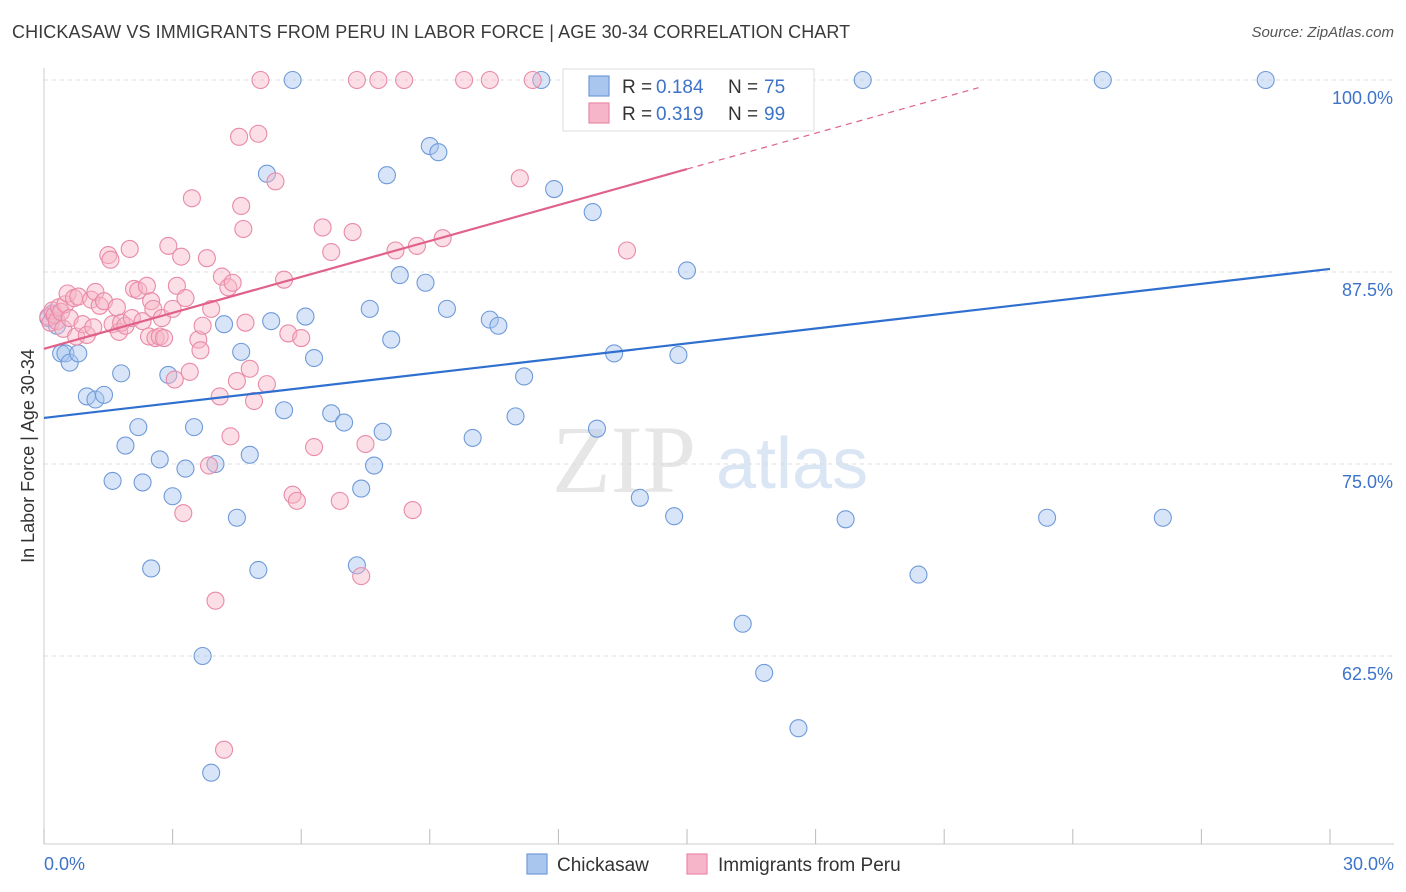 The height and width of the screenshot is (892, 1406). Describe the element at coordinates (697, 864) in the screenshot. I see `bottom-legend-swatch-peru` at that location.